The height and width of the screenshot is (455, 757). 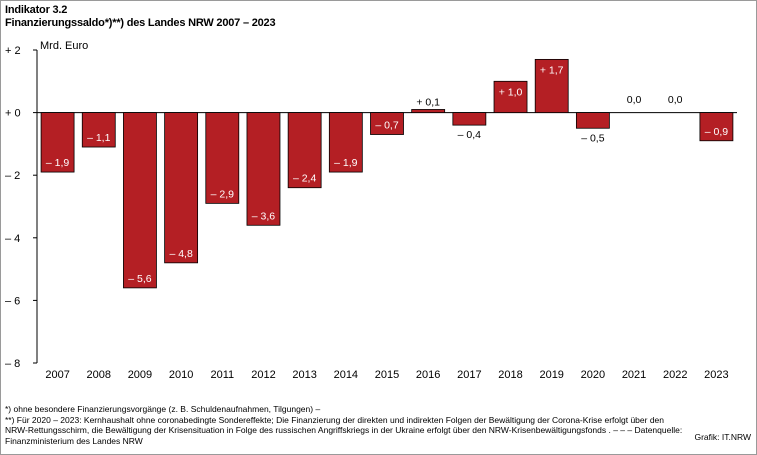 I want to click on x-tick-label: 2021, so click(x=634, y=375).